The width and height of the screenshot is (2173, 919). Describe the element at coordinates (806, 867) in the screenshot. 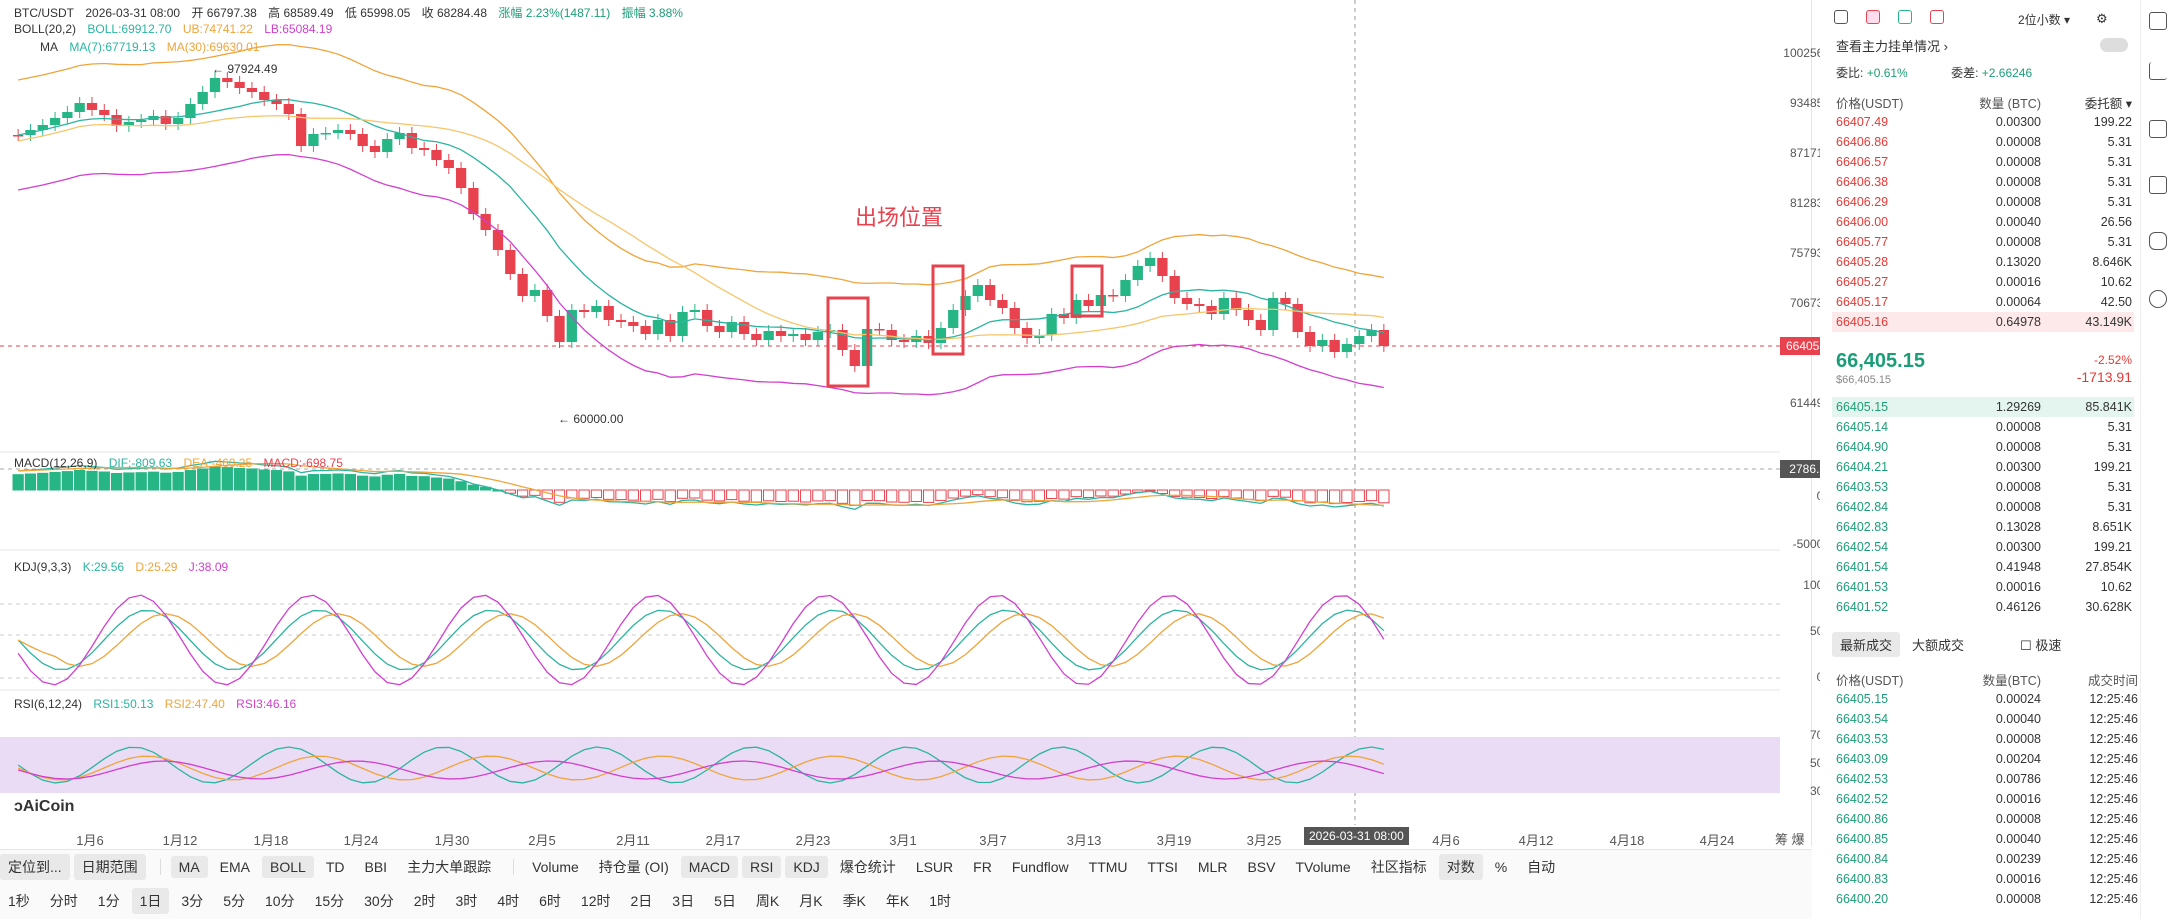

I see `indicator-btn: KDJ` at that location.